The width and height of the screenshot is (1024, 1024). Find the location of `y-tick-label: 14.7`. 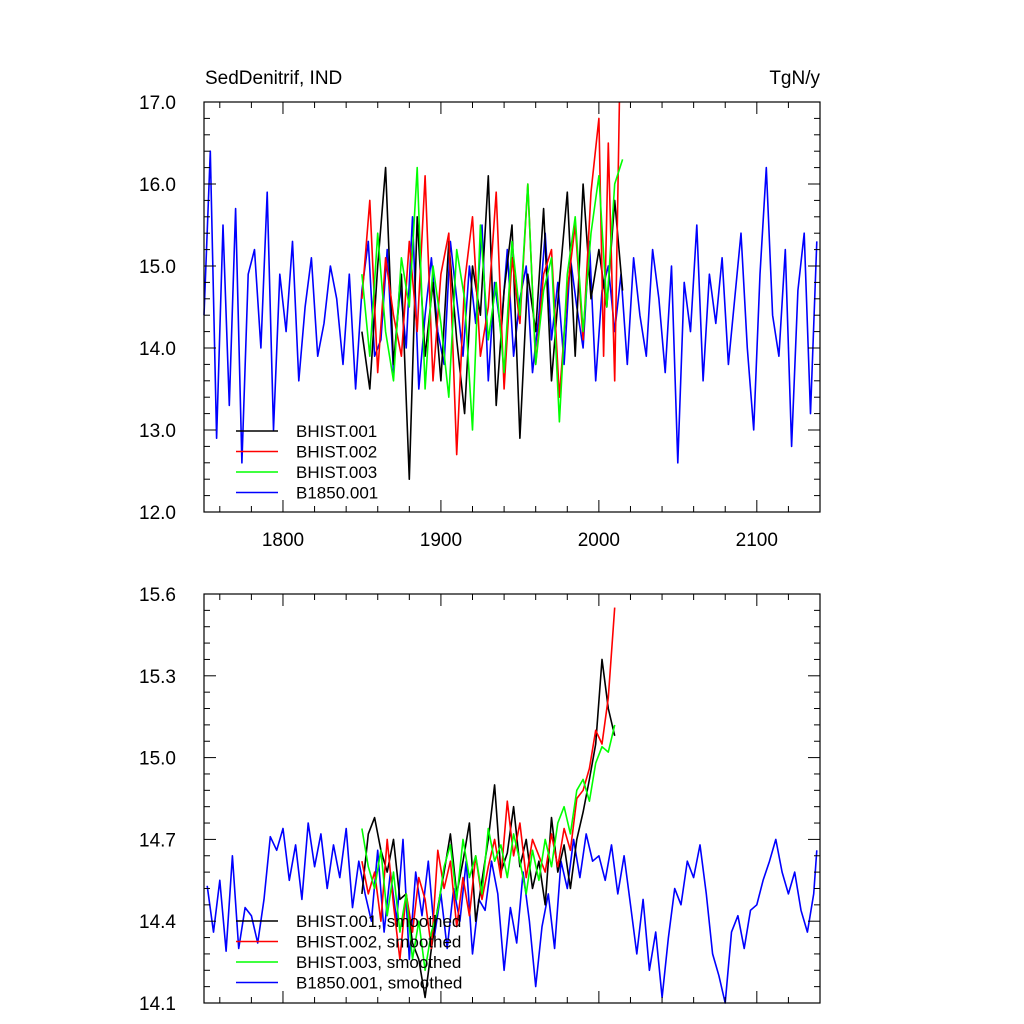

y-tick-label: 14.7 is located at coordinates (157, 840).